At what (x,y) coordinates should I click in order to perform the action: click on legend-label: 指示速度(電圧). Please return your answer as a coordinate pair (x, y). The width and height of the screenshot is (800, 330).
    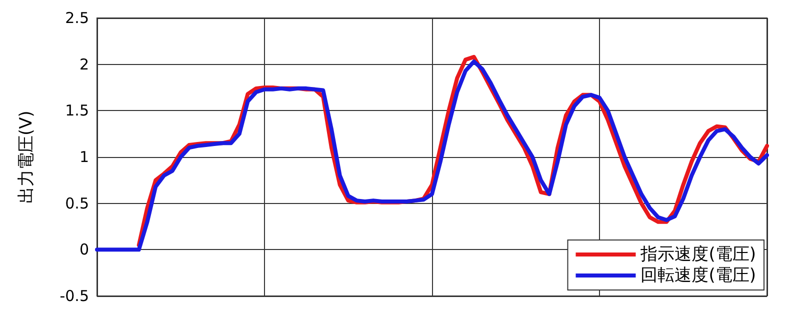
    Looking at the image, I should click on (698, 254).